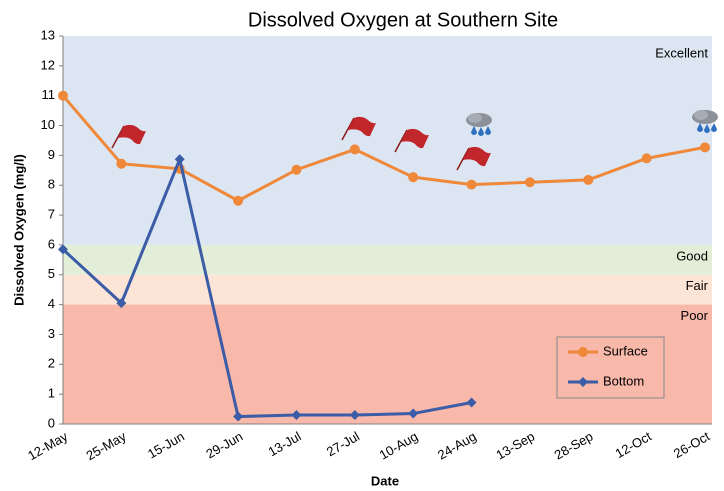 The image size is (724, 491). What do you see at coordinates (18, 230) in the screenshot?
I see `y-axis-title: Dissolved Oxygen (mg/l)` at bounding box center [18, 230].